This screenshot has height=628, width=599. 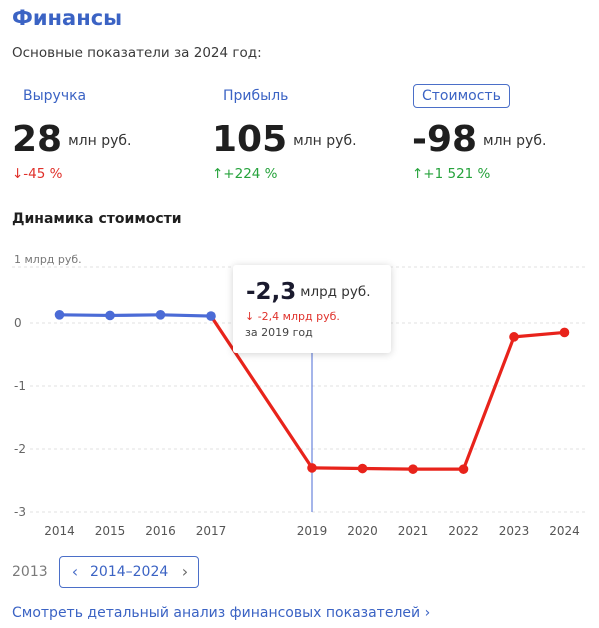 I want to click on tooltip-delta: ↓ -2,4 млрд руб., so click(x=292, y=316).